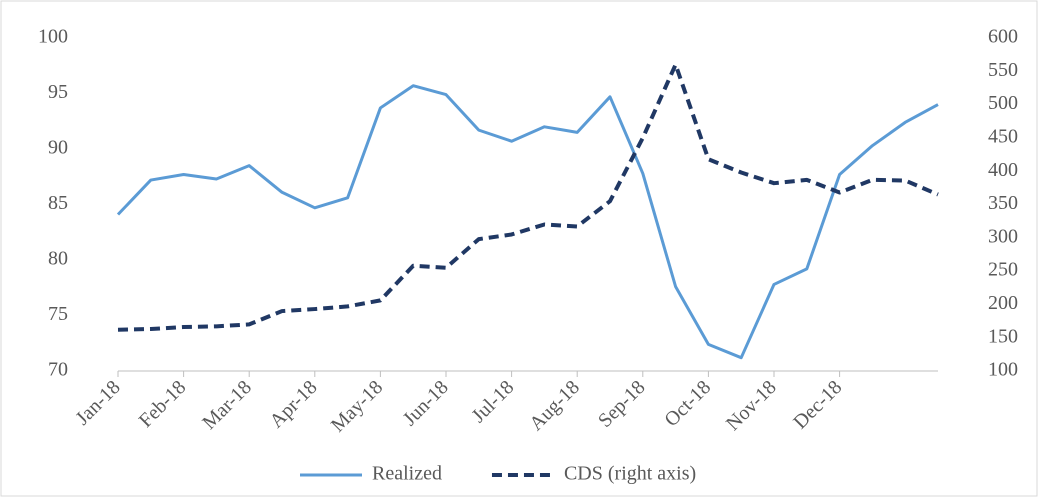  Describe the element at coordinates (58, 259) in the screenshot. I see `y-tick-label: 80` at that location.